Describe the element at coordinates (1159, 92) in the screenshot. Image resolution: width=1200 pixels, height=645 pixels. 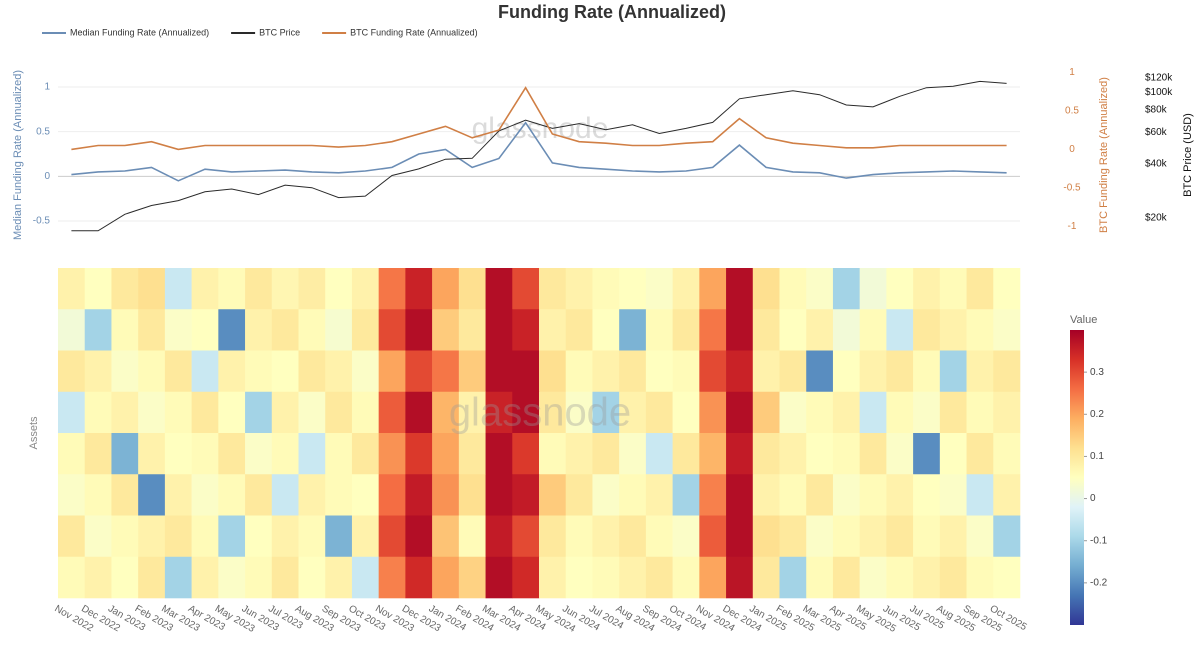
I see `y3-tick-label: $100k` at that location.